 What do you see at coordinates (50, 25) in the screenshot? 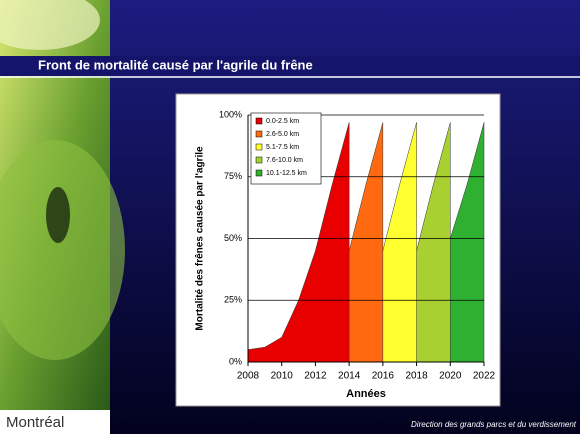
I see `photo-light` at bounding box center [50, 25].